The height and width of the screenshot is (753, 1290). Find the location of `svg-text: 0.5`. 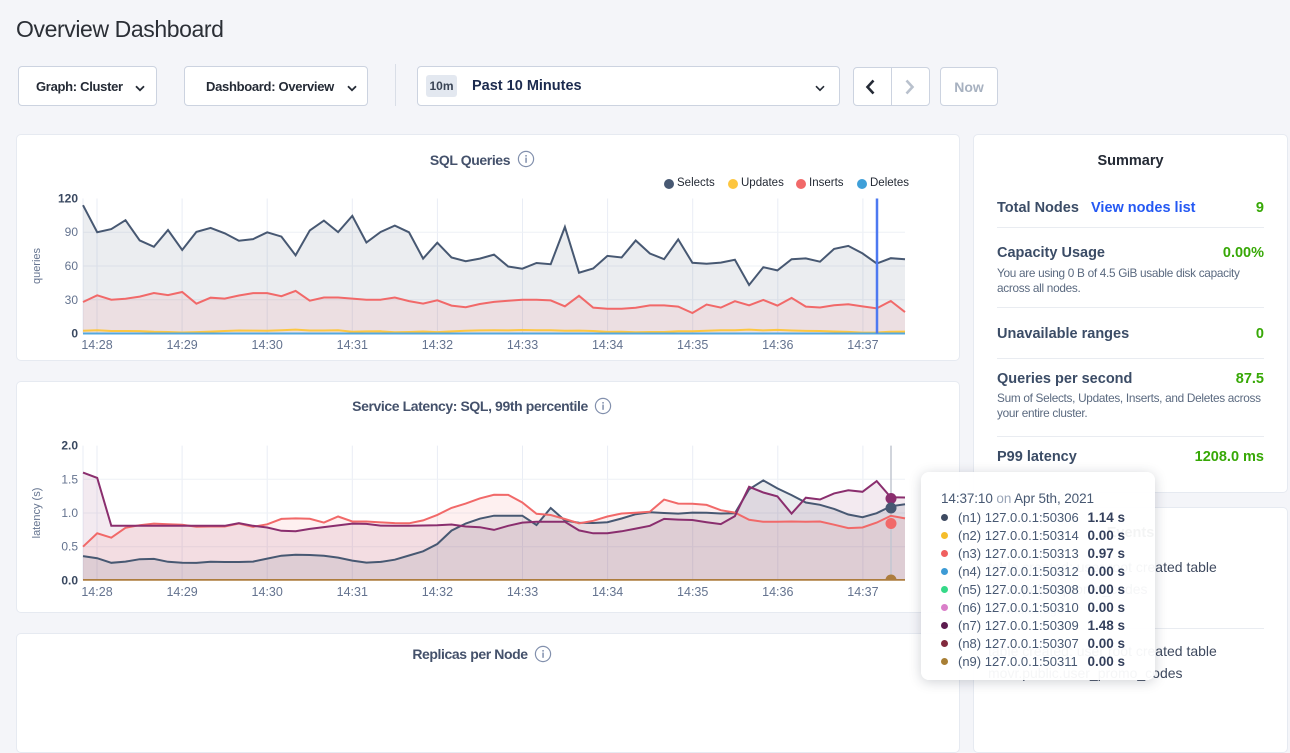

svg-text: 0.5 is located at coordinates (69, 547).